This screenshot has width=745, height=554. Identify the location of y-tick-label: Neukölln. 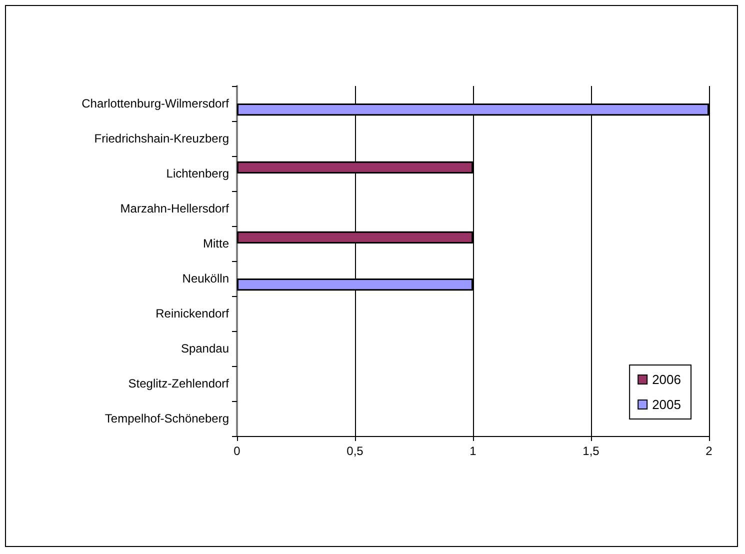
(205, 279).